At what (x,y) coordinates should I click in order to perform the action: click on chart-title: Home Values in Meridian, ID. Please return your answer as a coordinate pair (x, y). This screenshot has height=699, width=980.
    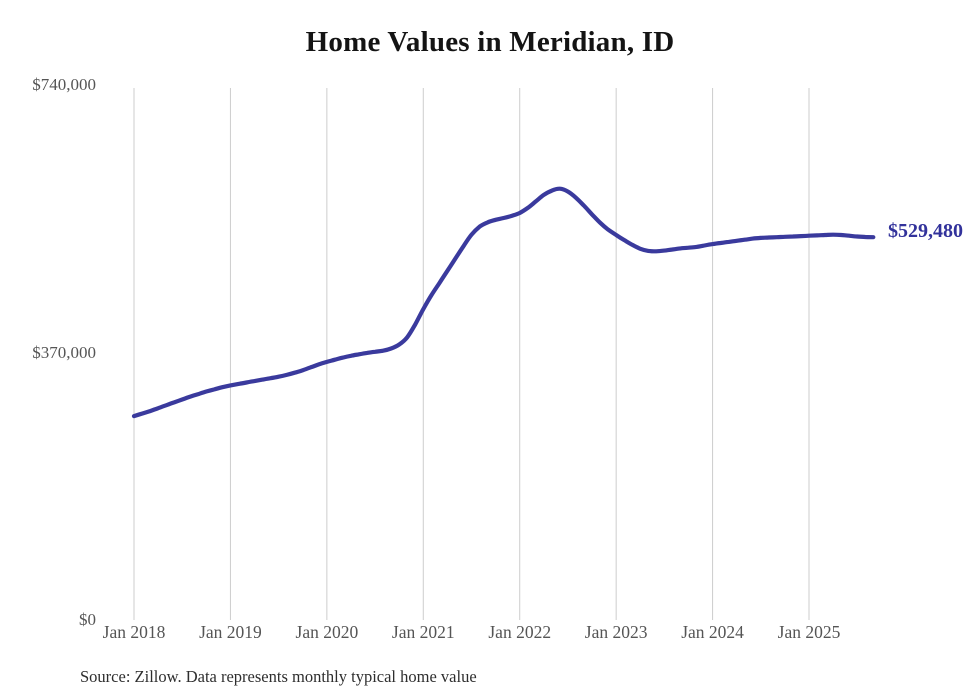
    Looking at the image, I should click on (490, 42).